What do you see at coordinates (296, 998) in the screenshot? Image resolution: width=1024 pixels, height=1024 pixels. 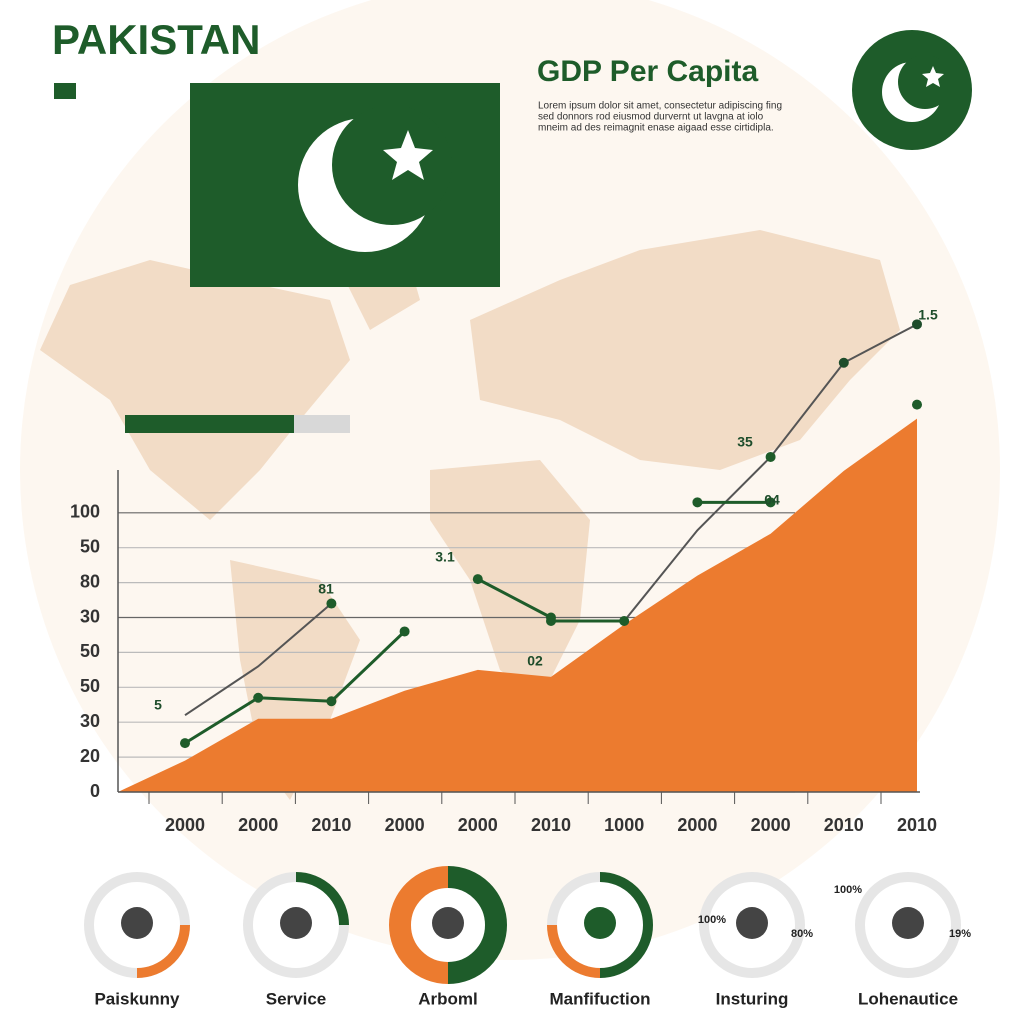 I see `icon-label: Service` at bounding box center [296, 998].